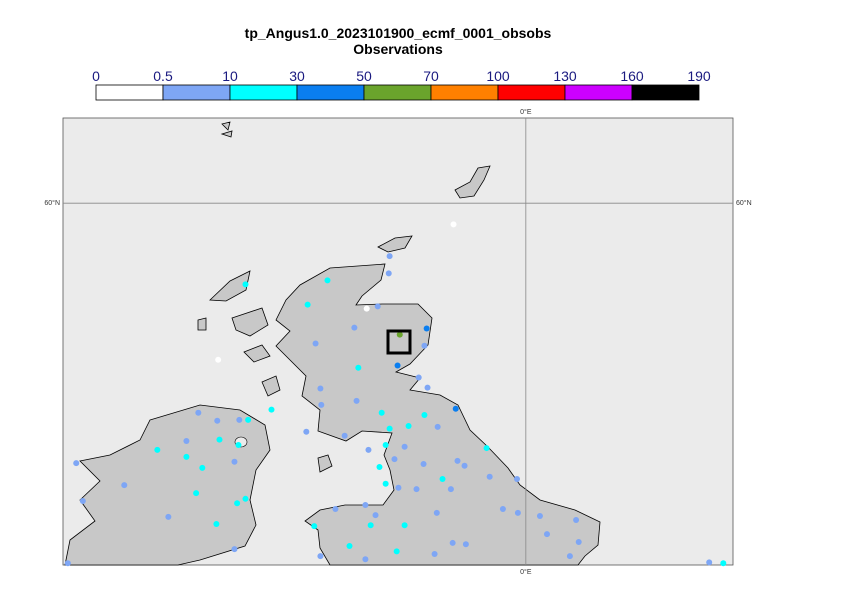 The height and width of the screenshot is (596, 842). Describe the element at coordinates (230, 76) in the screenshot. I see `colorbar-label: 10` at that location.